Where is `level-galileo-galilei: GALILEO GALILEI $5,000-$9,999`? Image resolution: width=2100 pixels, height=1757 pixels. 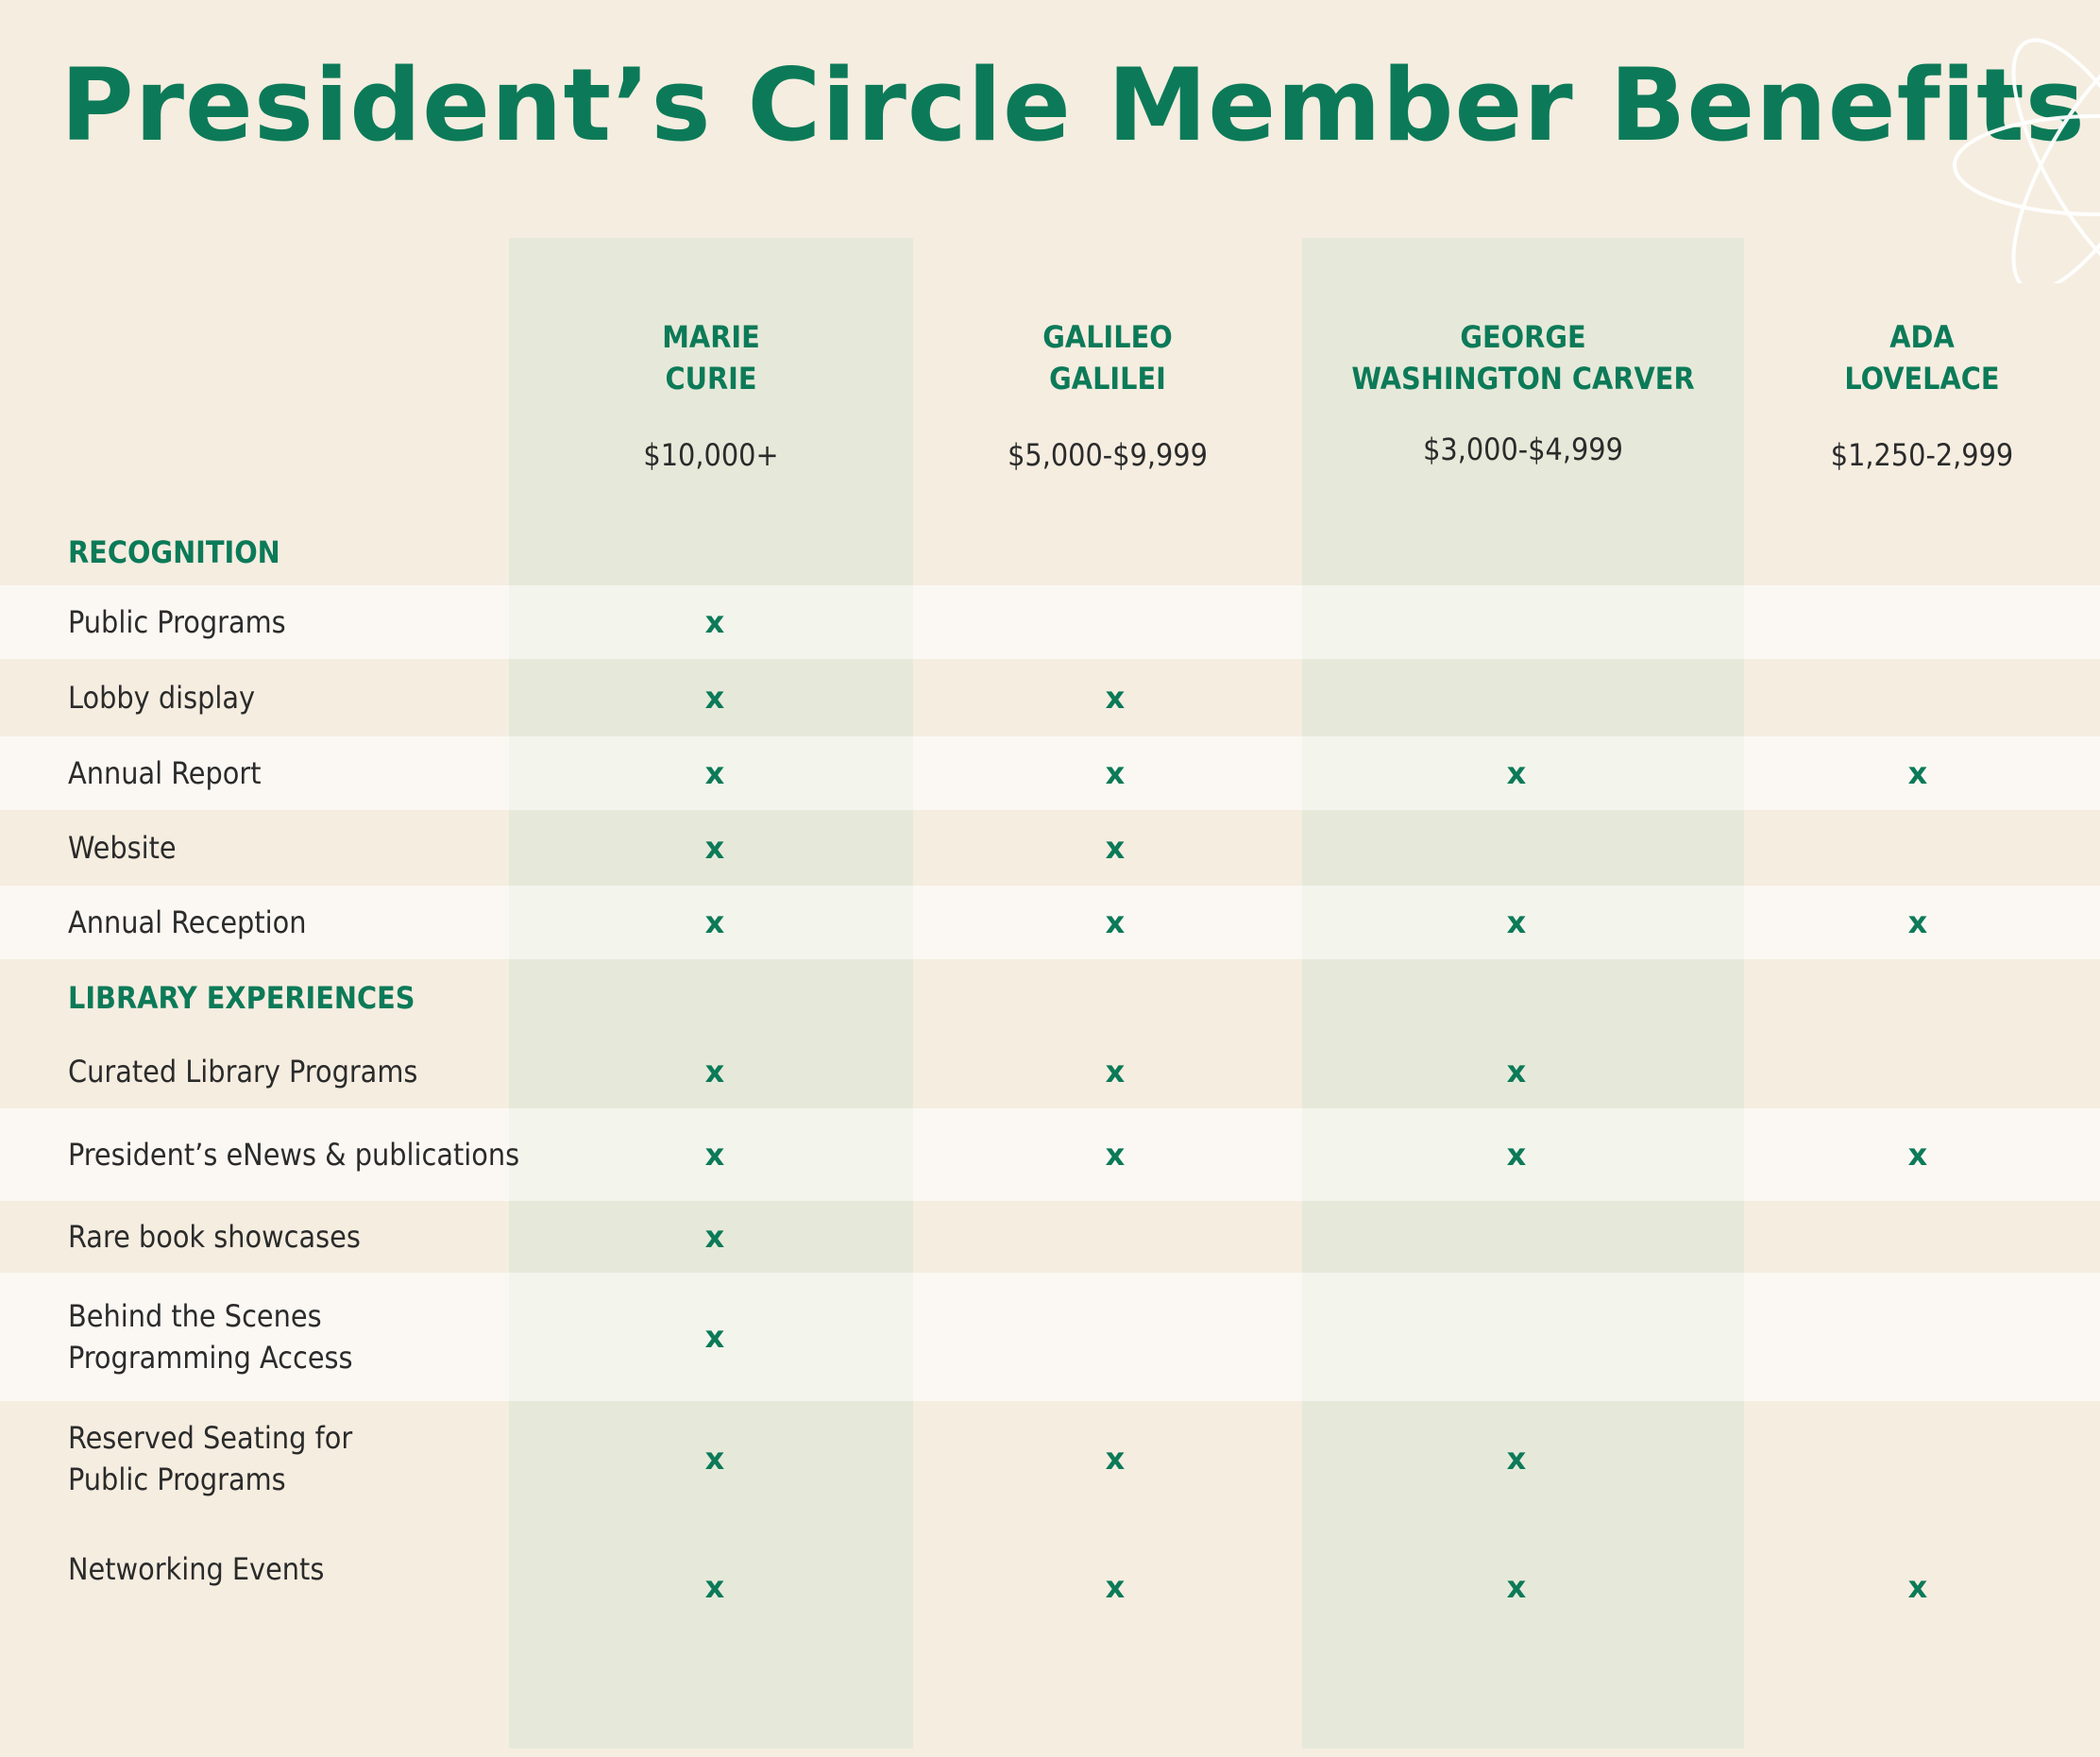
level-galileo-galilei: GALILEO GALILEI $5,000-$9,999 is located at coordinates (1107, 395).